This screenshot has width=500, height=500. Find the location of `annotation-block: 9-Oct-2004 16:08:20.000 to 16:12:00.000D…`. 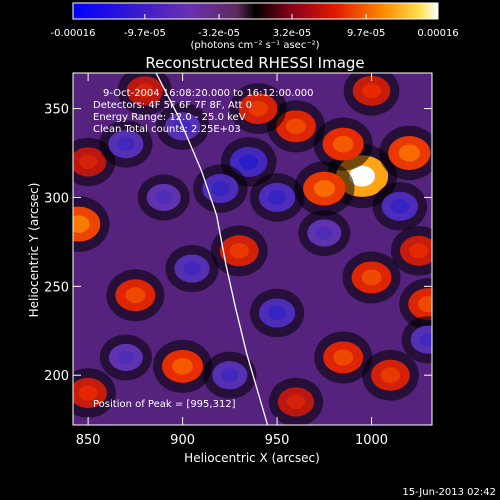

annotation-block: 9-Oct-2004 16:08:20.000 to 16:12:00.000D… is located at coordinates (203, 111).